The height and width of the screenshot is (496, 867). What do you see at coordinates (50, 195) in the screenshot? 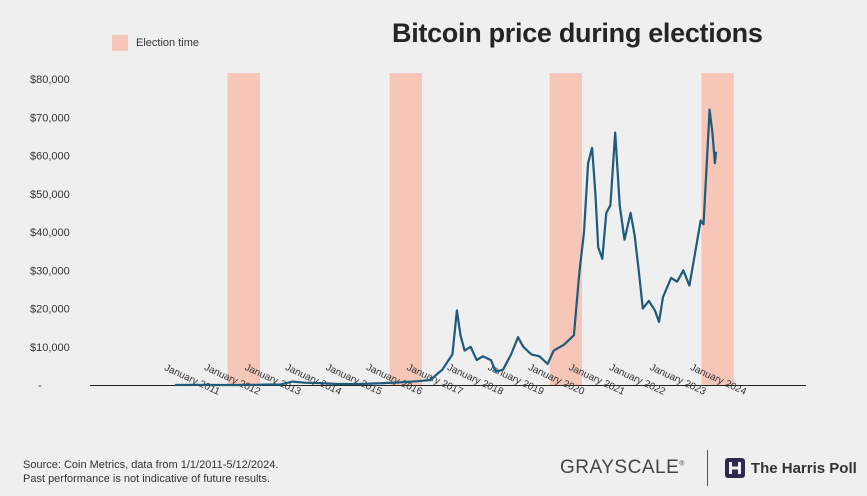
I see `y-tick-label: $50,000` at bounding box center [50, 195].